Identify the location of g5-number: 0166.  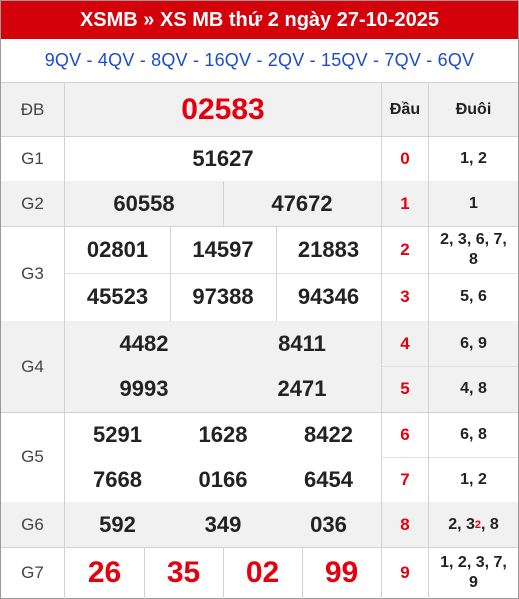
(223, 479).